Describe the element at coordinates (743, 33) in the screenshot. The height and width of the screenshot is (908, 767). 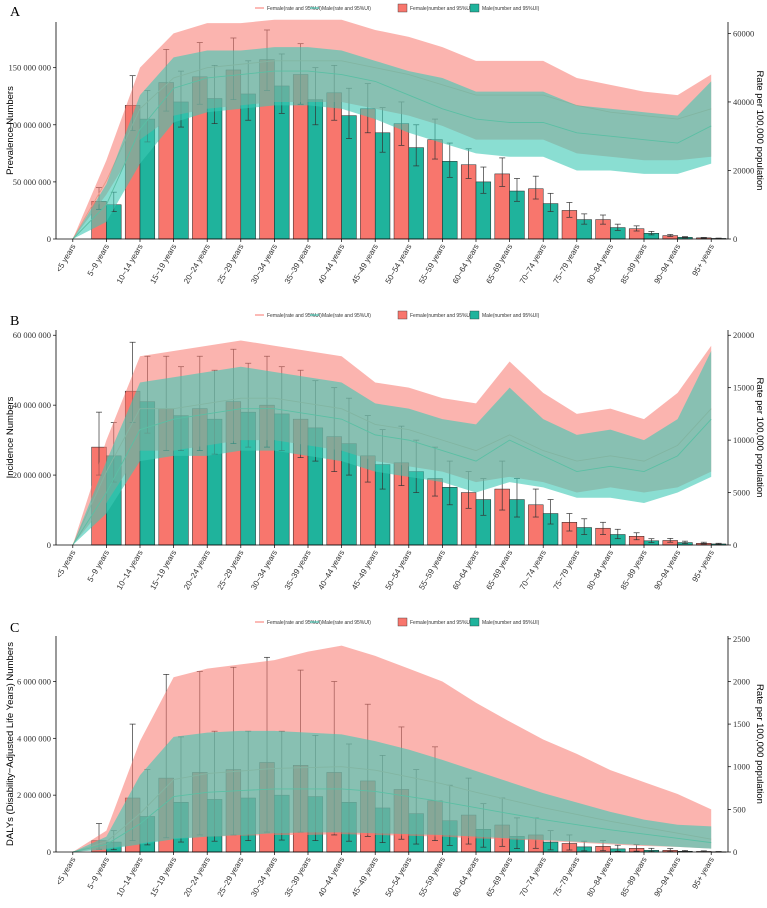
I see `y2-tick-label: 60000` at that location.